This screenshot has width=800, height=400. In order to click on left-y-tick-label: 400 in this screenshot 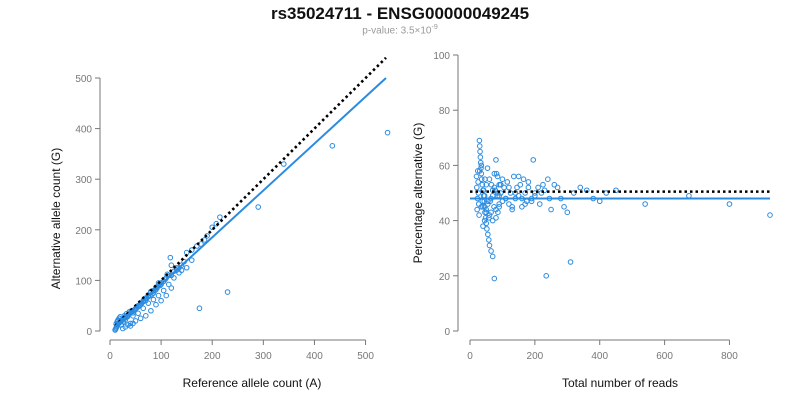, I will do `click(83, 130)`.